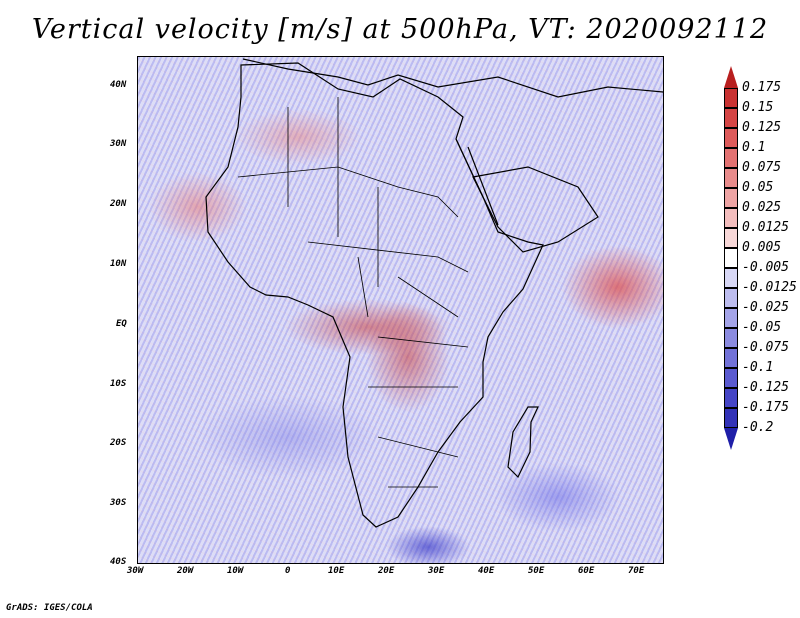  I want to click on colorbar-label: -0.1, so click(758, 367).